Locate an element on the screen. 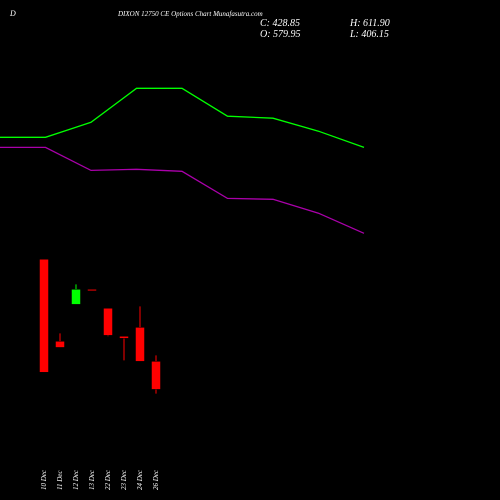 This screenshot has height=500, width=500. stat-low: L: 406.15 is located at coordinates (369, 34).